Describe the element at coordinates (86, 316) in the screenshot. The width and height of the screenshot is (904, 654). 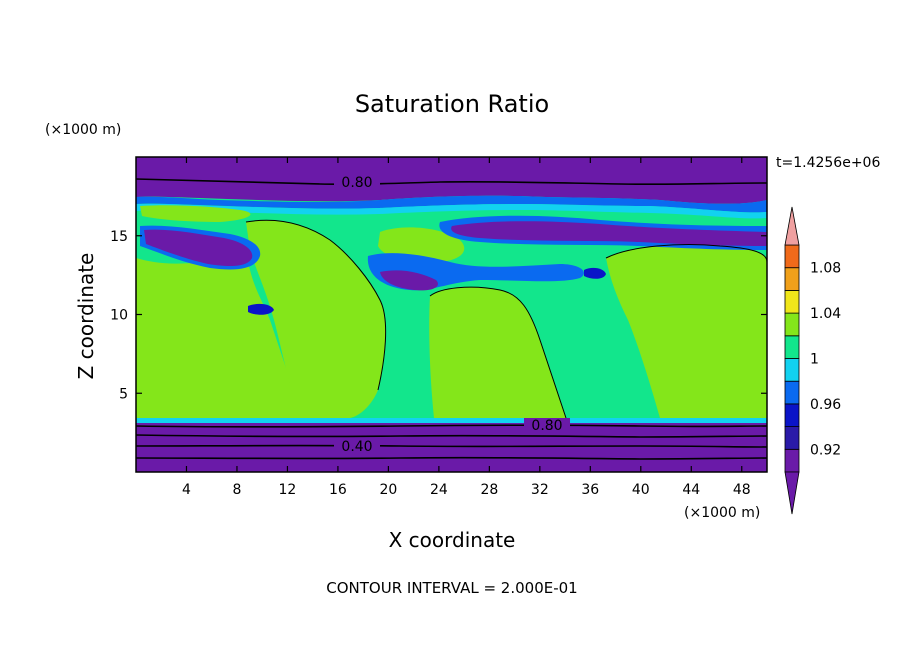
I see `y-axis-label: Z coordinate` at that location.